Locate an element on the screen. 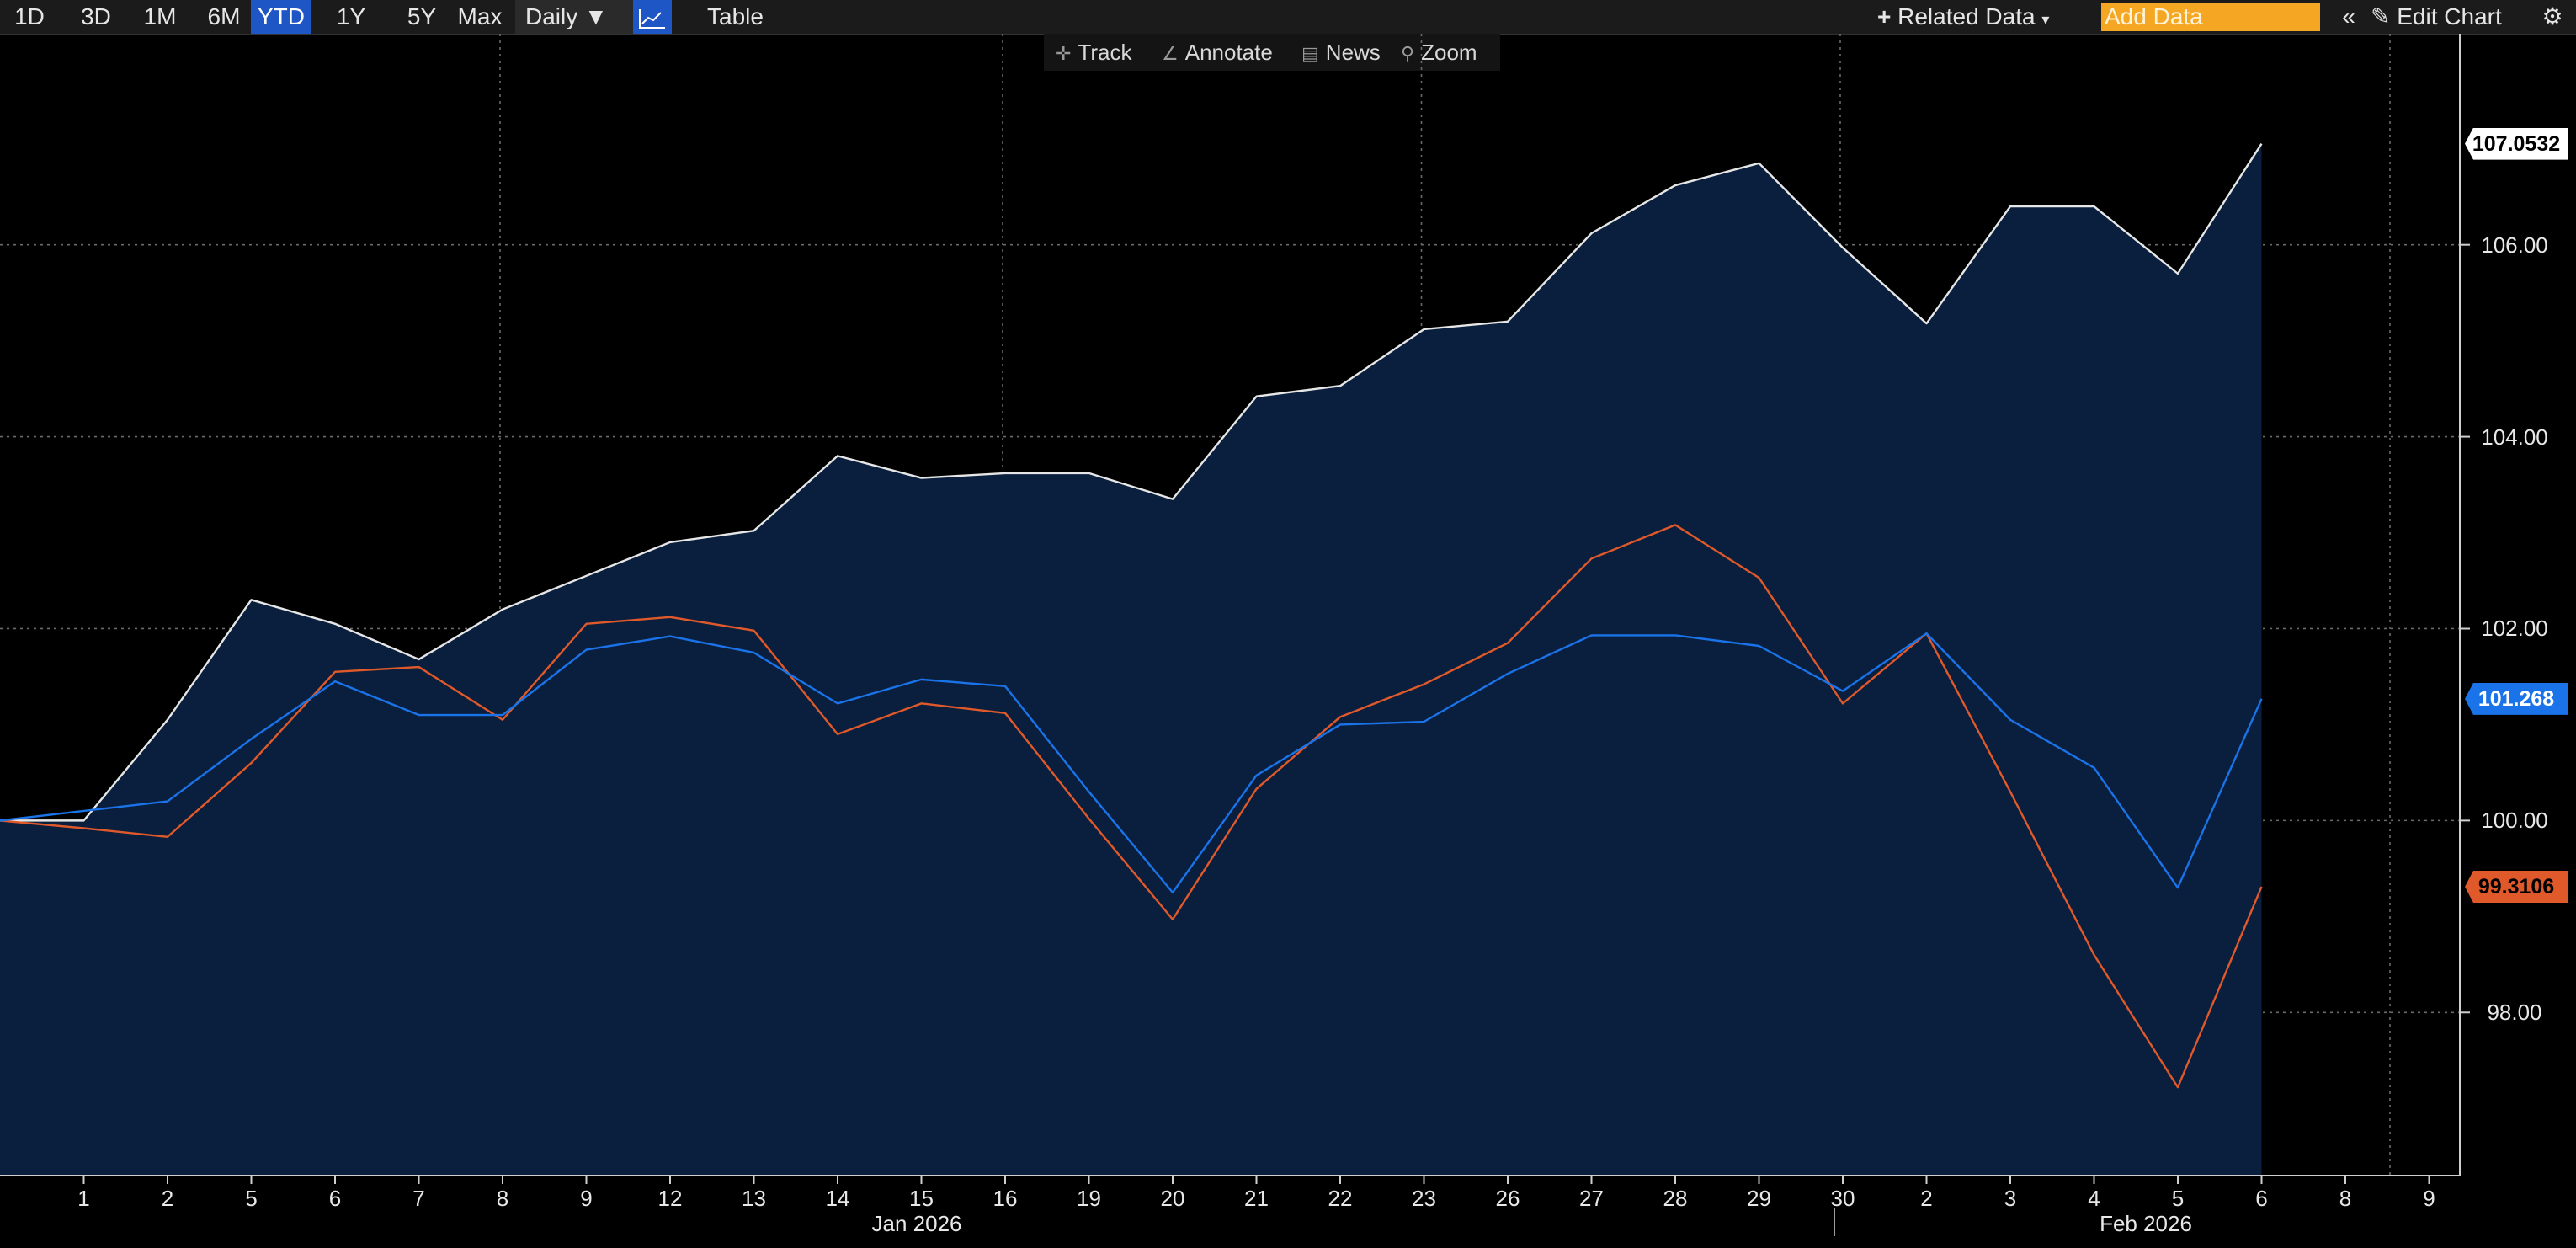 This screenshot has height=1248, width=2576. chart-tools-bar: ✛ Track ∠ Annotate ▤ News ⚲ Zoom is located at coordinates (1272, 52).